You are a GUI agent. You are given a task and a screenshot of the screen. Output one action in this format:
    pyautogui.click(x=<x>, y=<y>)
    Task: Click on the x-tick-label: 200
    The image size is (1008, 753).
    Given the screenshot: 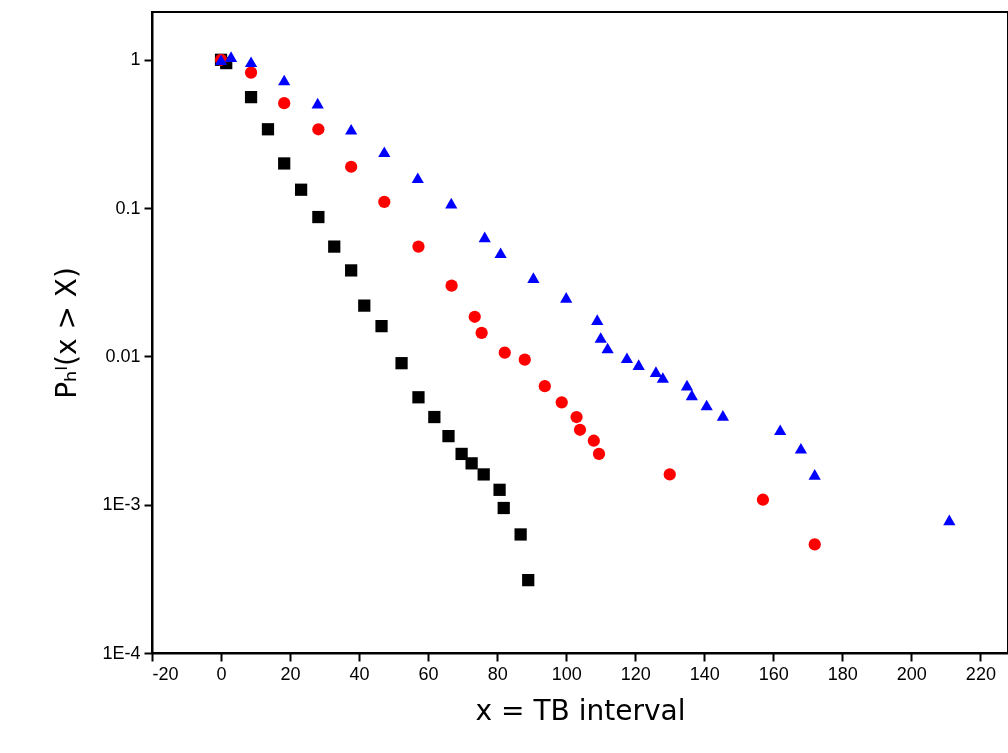 What is the action you would take?
    pyautogui.click(x=911, y=673)
    